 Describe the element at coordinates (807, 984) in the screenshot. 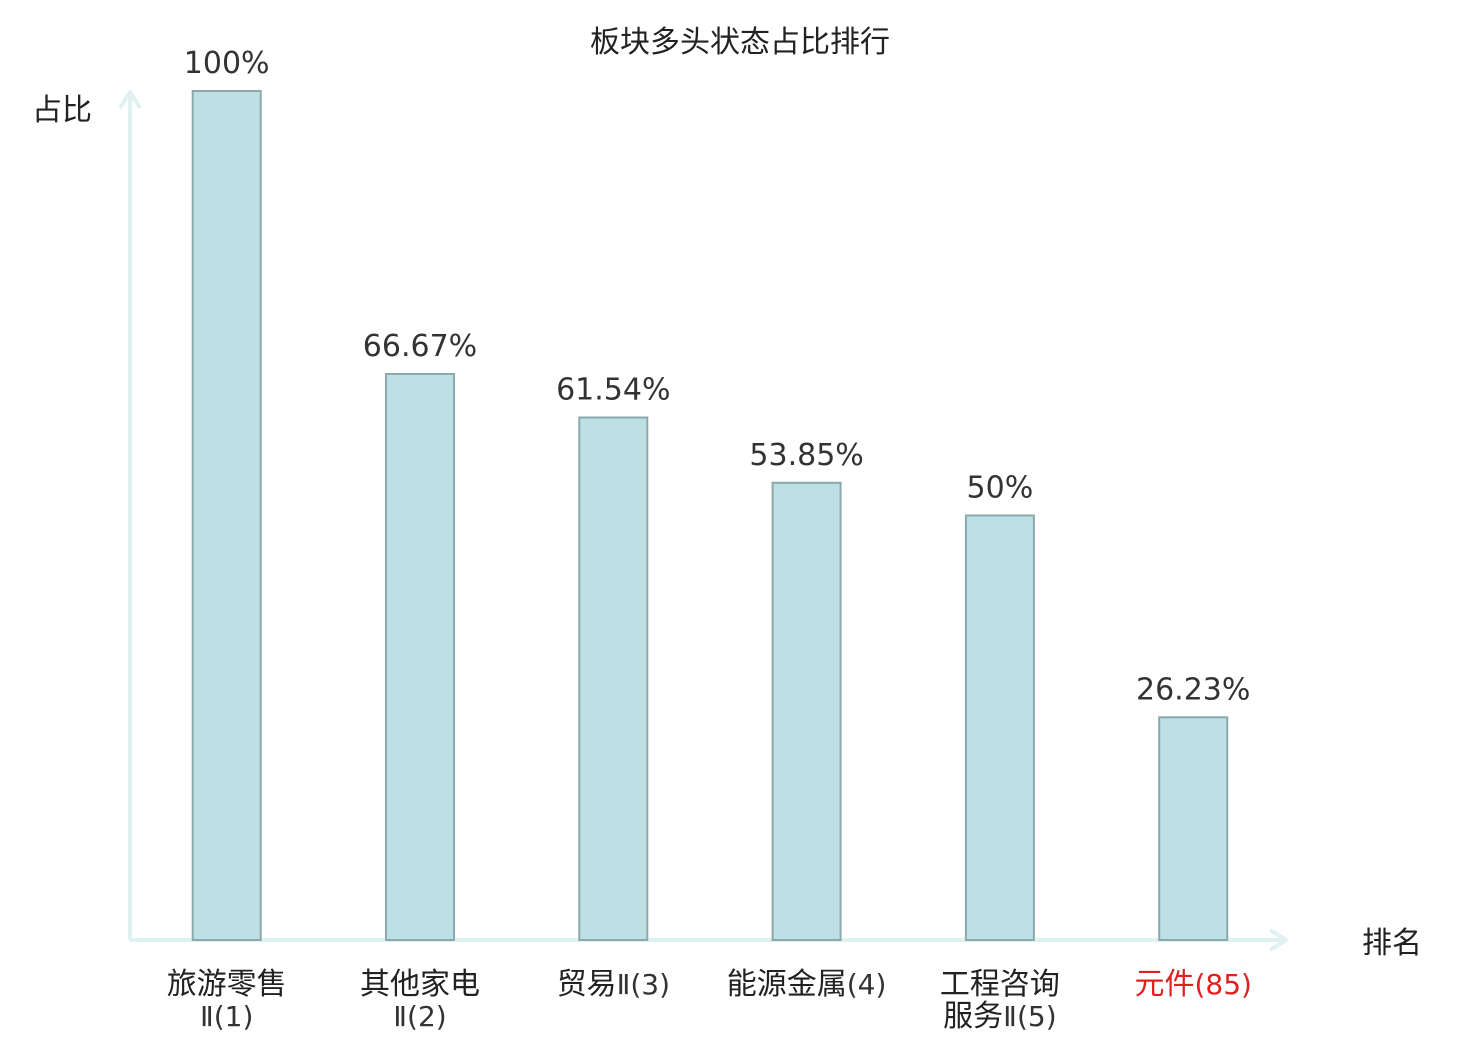

I see `category-label: 能源金属(4)` at that location.